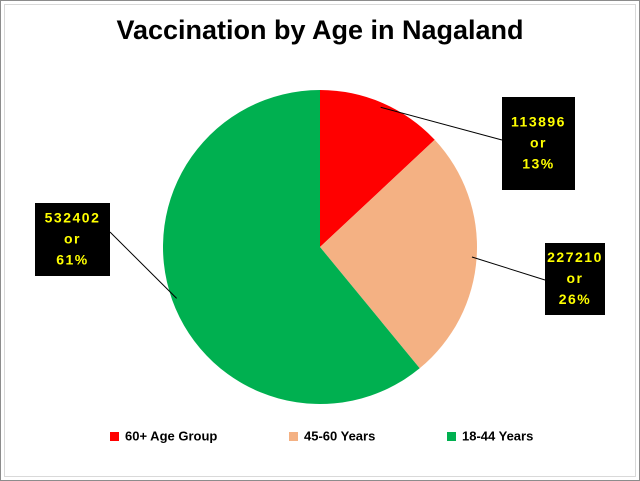 This screenshot has height=481, width=640. What do you see at coordinates (538, 121) in the screenshot?
I see `data-label-line: 113896` at bounding box center [538, 121].